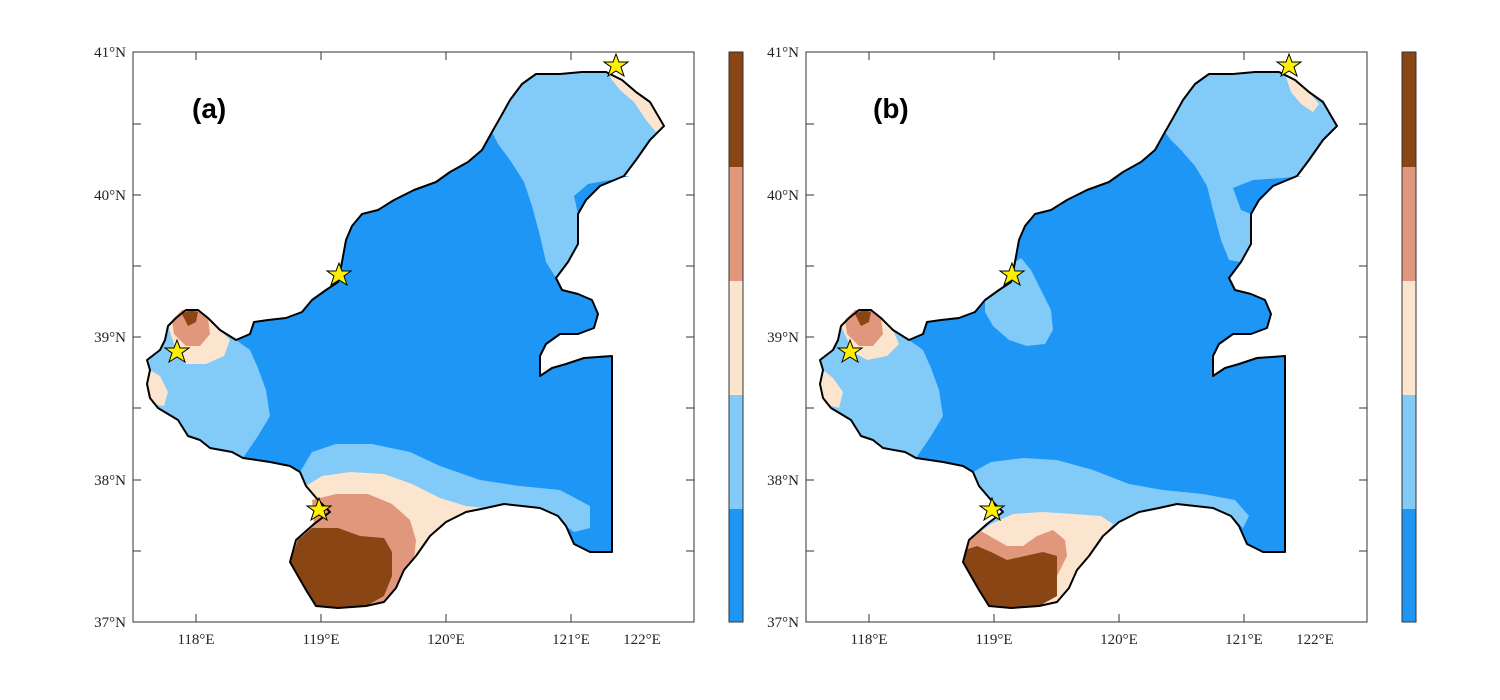  Describe the element at coordinates (578, 175) in the screenshot. I see `panel-a-zone-ne-light` at that location.